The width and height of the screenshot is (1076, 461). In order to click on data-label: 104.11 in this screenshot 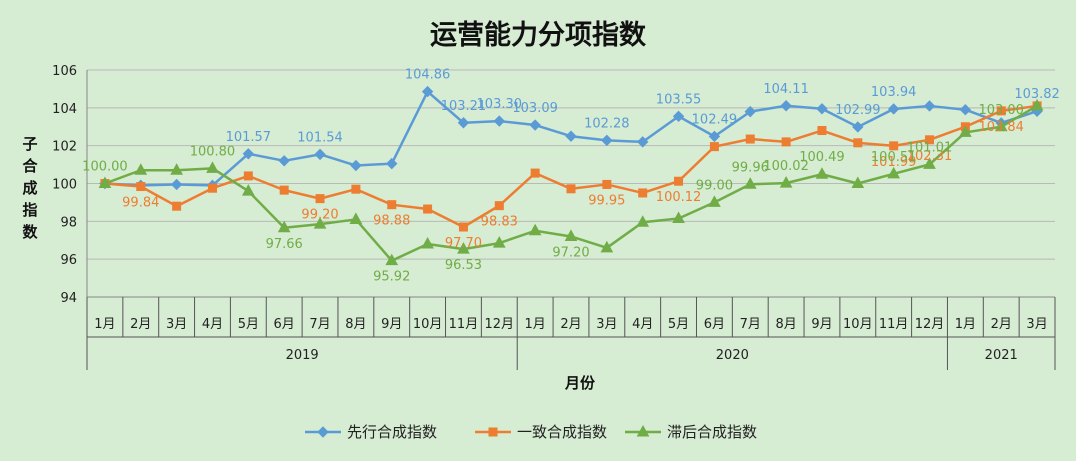, I will do `click(786, 89)`.